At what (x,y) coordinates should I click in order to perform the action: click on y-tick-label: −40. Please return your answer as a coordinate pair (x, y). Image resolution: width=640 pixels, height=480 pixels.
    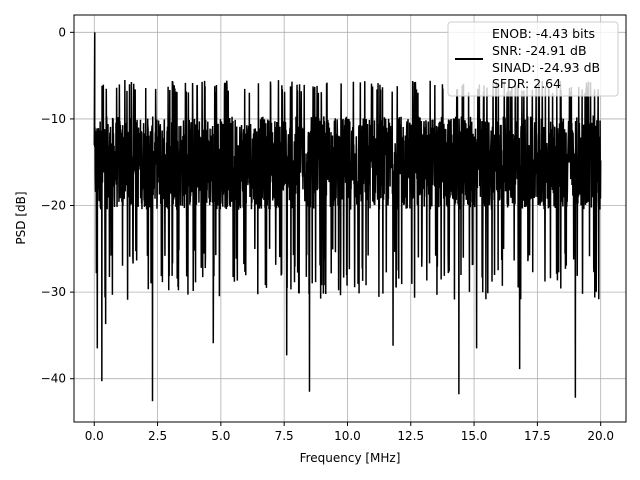
    Looking at the image, I should click on (53, 379).